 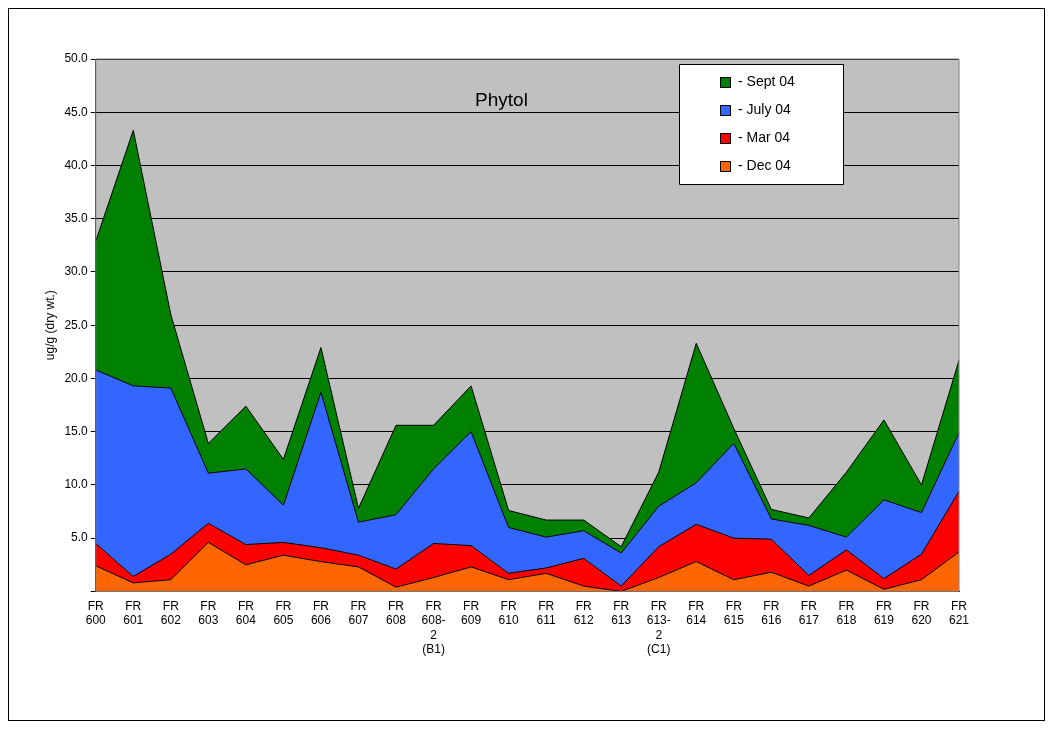 I want to click on x-tick-label: FR 606, so click(x=321, y=613).